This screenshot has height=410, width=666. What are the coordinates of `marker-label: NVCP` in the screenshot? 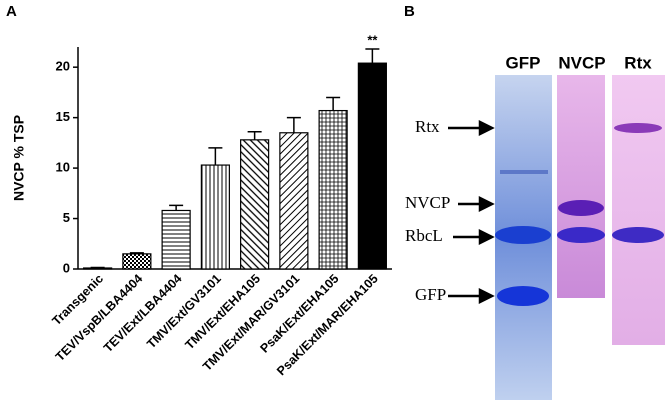 It's located at (427, 202).